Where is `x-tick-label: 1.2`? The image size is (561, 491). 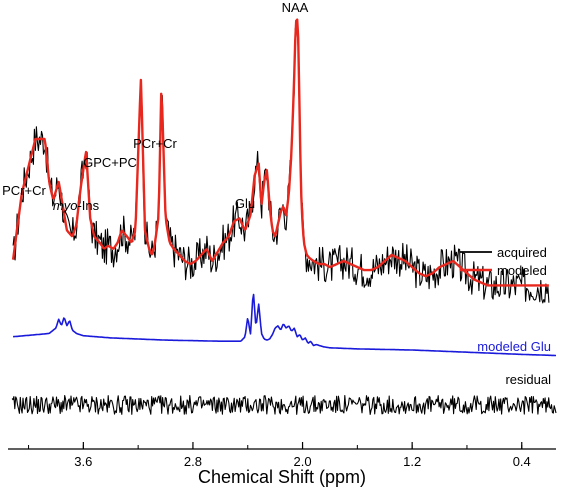
x-tick-label: 1.2 is located at coordinates (412, 461).